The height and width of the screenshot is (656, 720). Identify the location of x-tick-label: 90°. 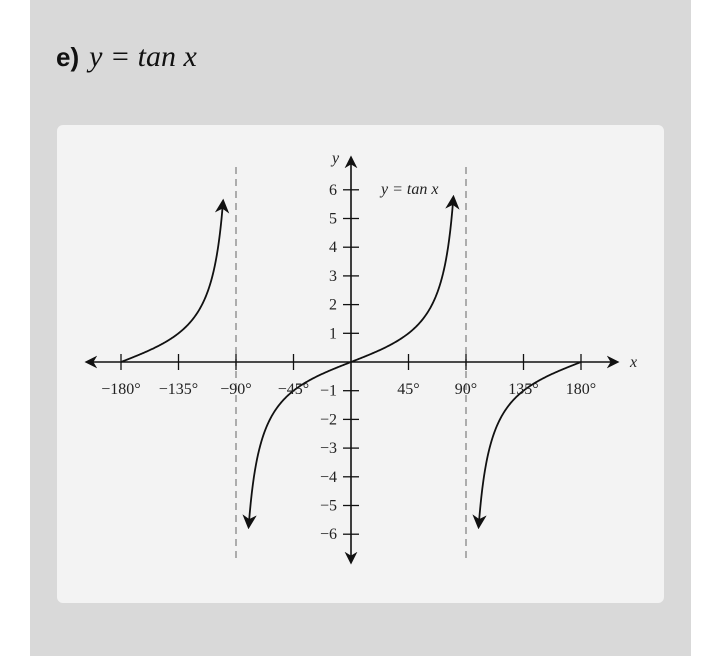
(466, 389).